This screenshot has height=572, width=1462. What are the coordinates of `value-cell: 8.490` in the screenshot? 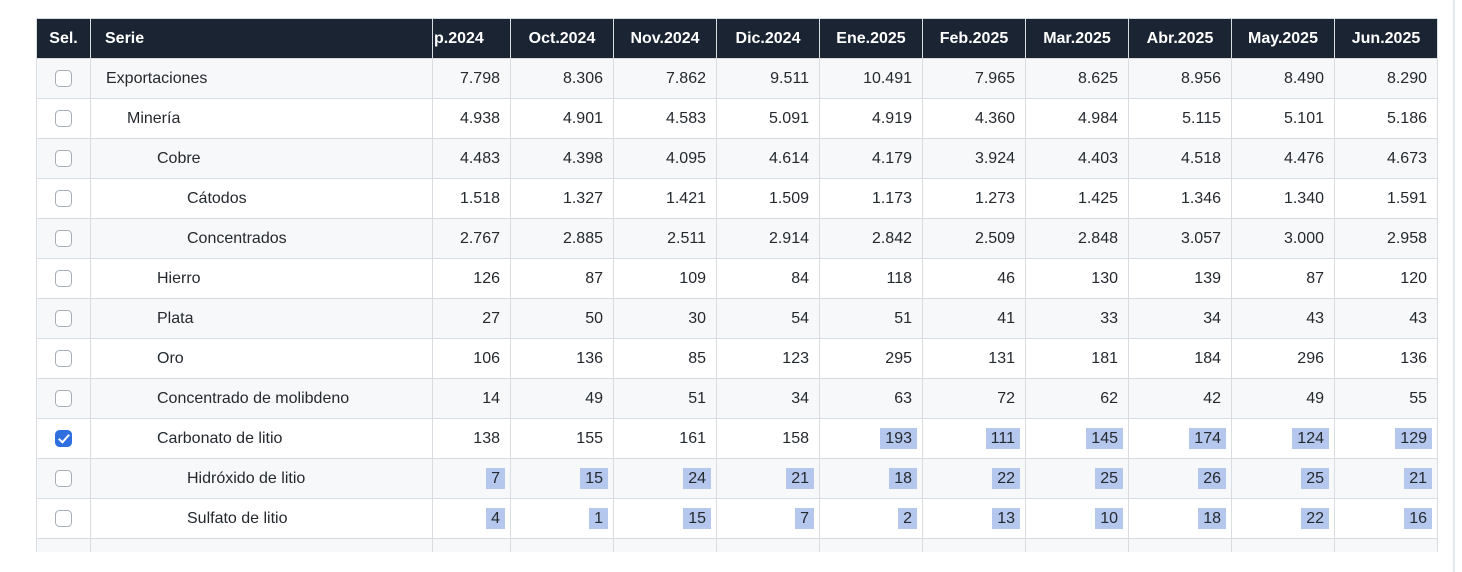 It's located at (1283, 78).